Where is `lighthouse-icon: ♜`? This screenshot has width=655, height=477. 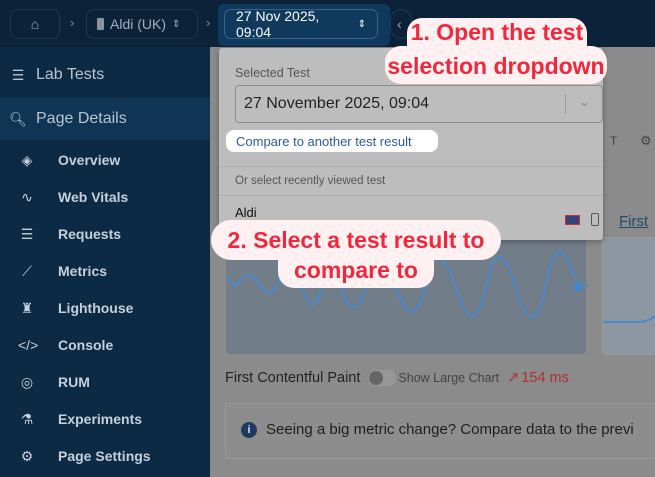
lighthouse-icon: ♜ is located at coordinates (27, 307).